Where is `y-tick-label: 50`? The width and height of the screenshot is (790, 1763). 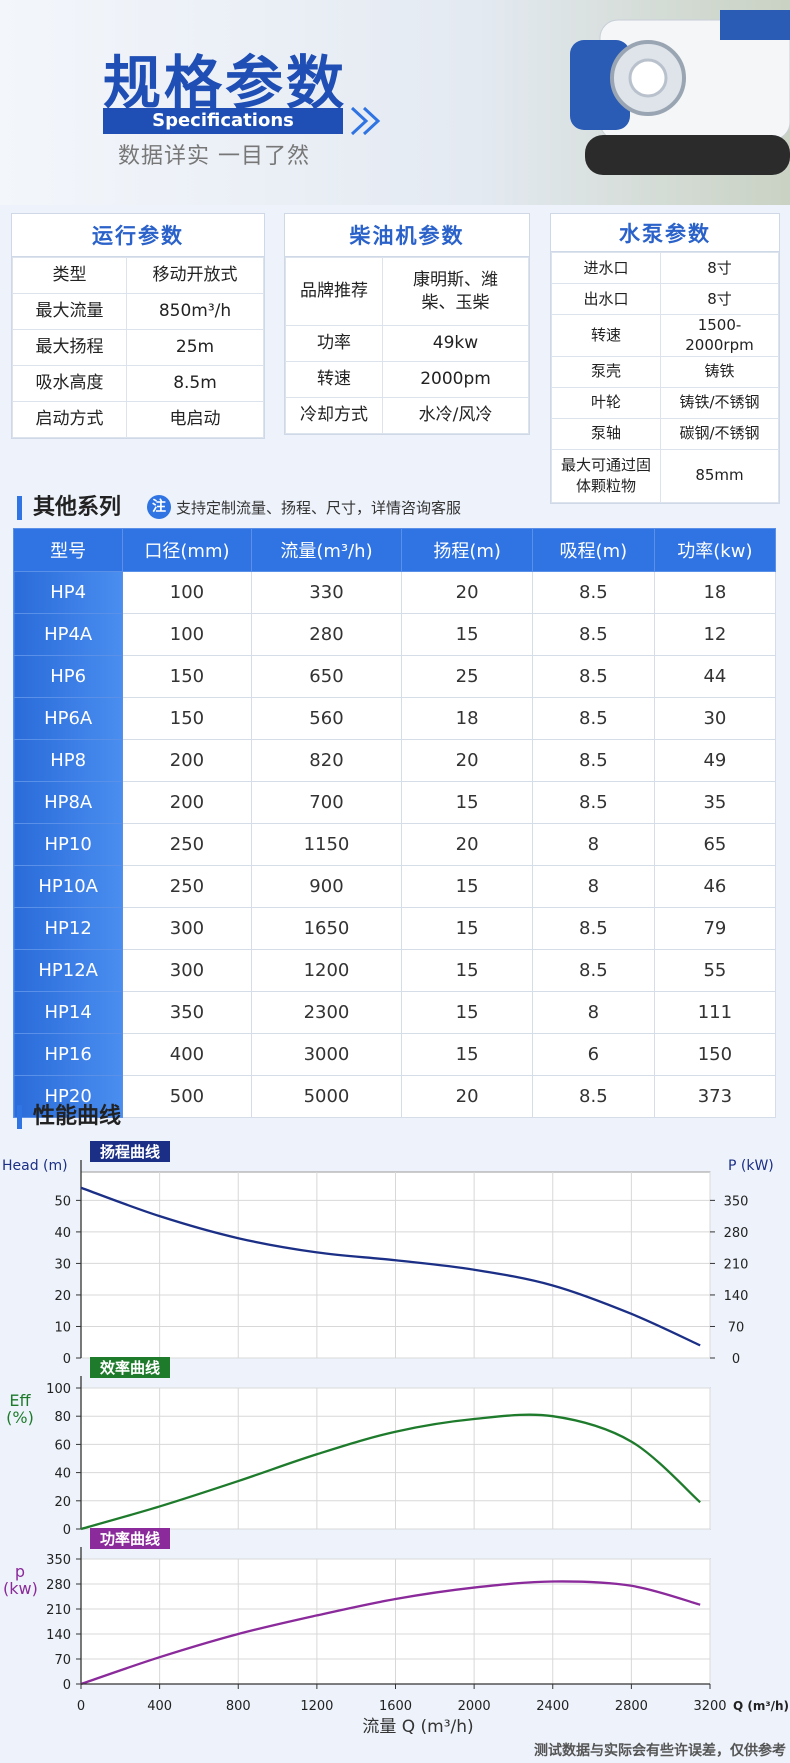
y-tick-label: 50 is located at coordinates (62, 1201).